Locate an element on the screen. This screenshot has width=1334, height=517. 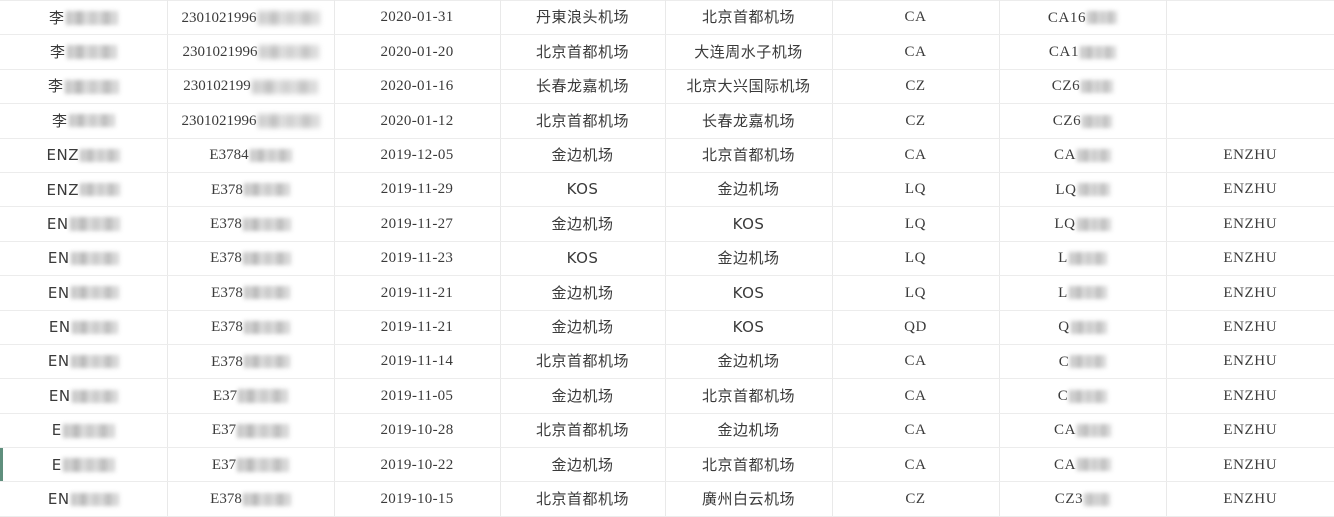
table-row: 李 2301021996 2020-01-31 丹東浪头机场 北京首都机场 CA CA16 is located at coordinates (667, 18).